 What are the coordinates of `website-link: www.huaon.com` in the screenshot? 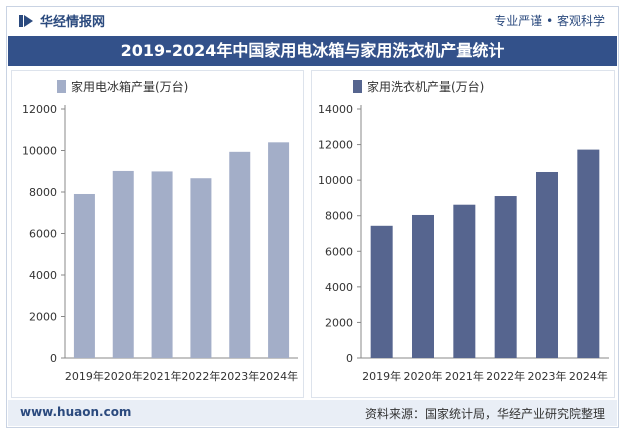 It's located at (76, 412).